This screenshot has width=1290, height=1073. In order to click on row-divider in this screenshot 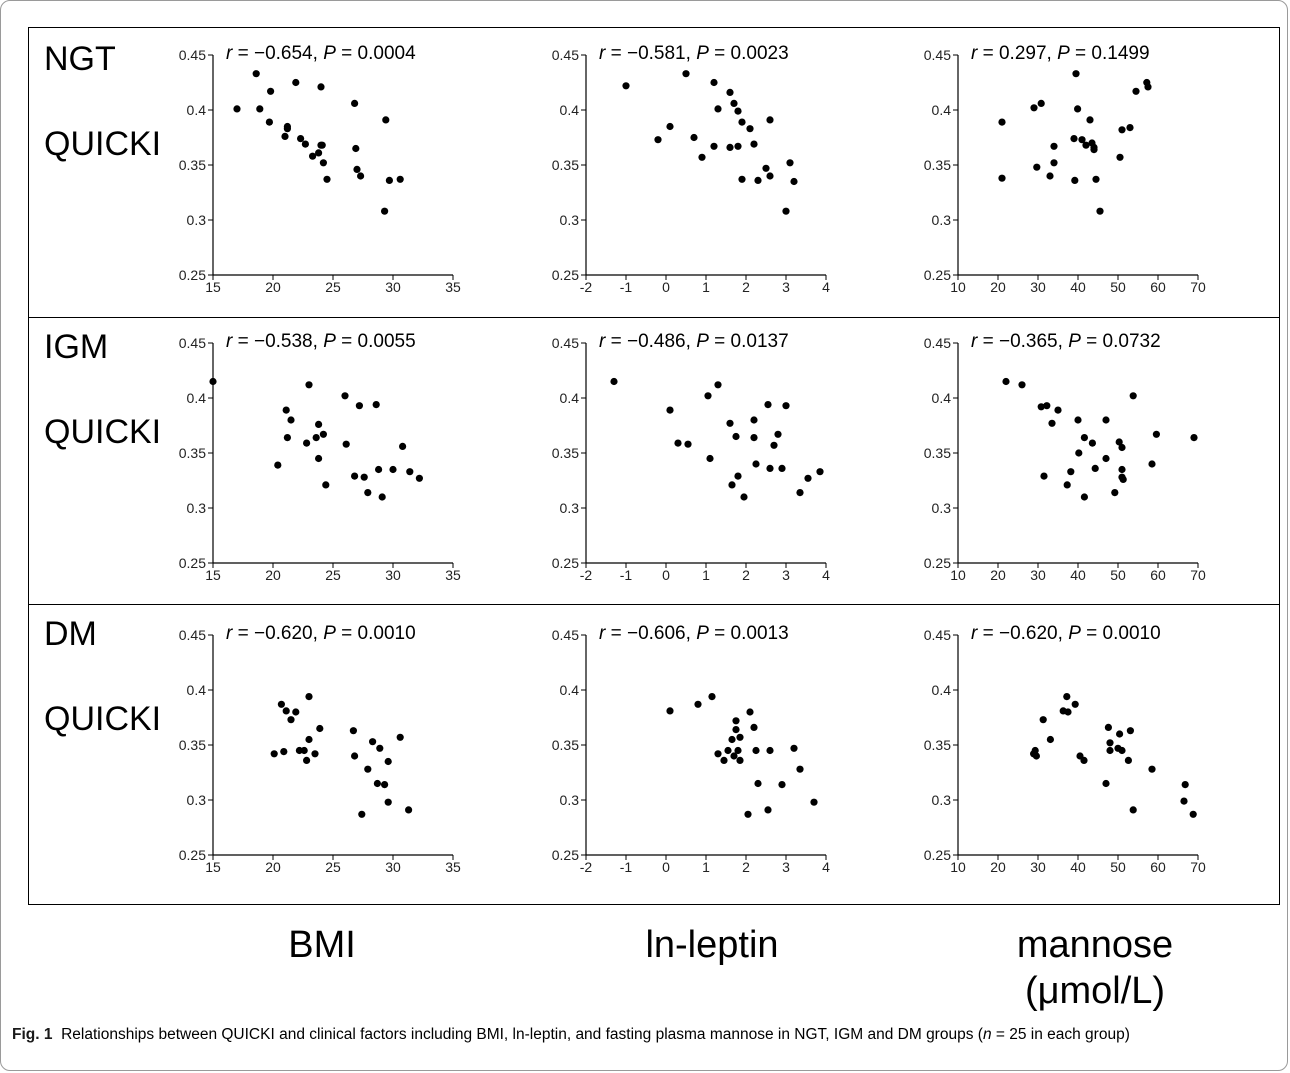, I will do `click(654, 604)`.